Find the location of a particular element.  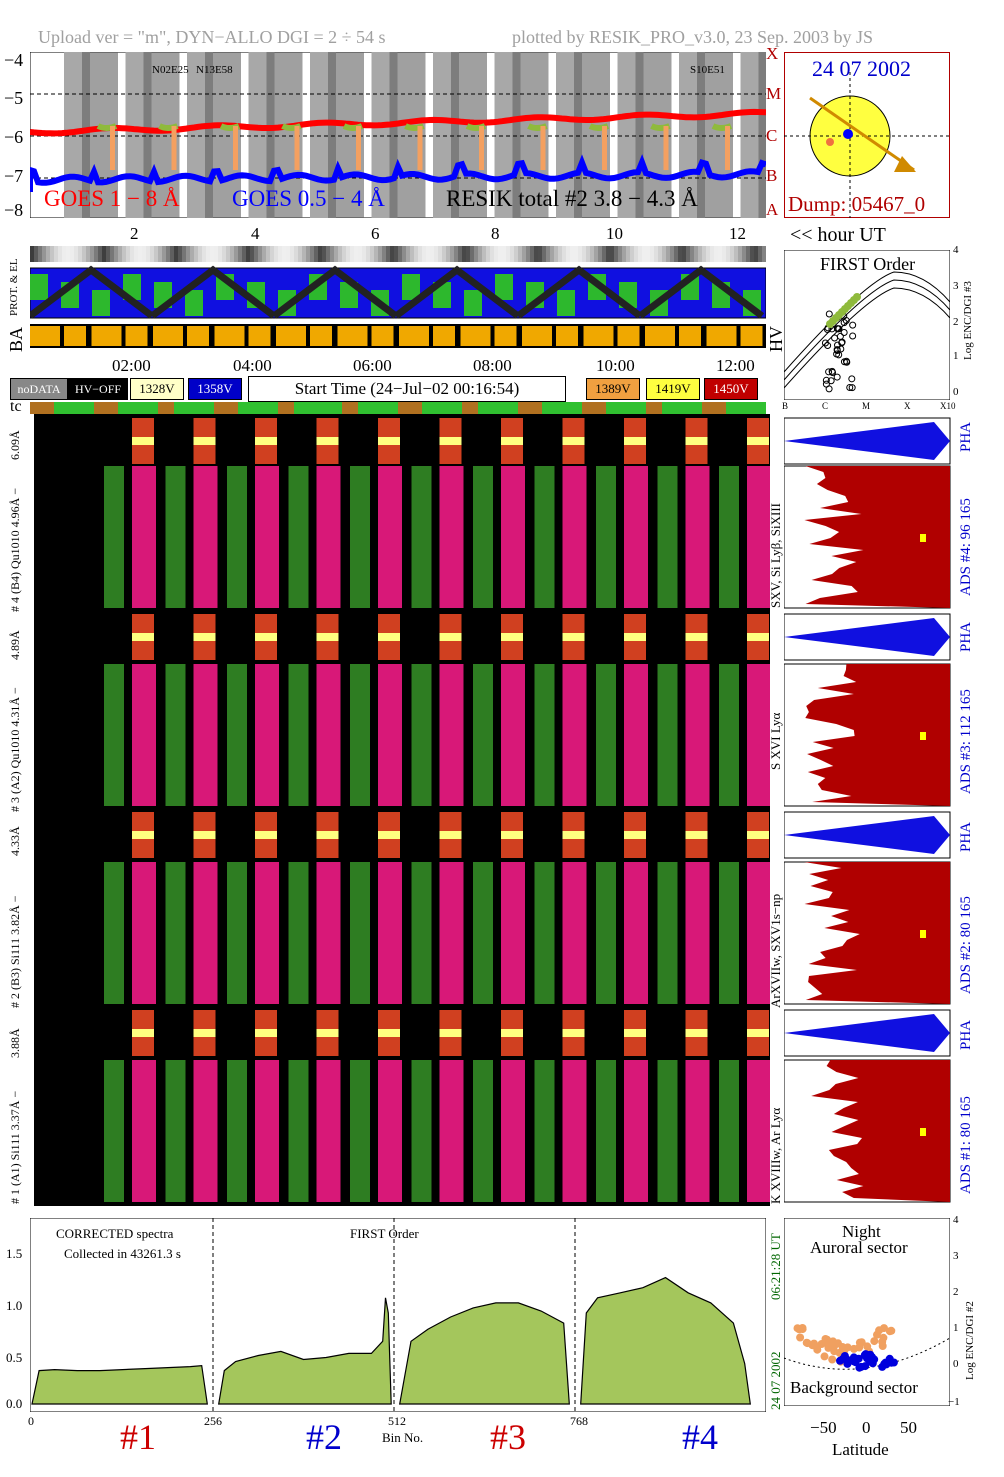

fo-y-tick: 4 is located at coordinates (956, 250).